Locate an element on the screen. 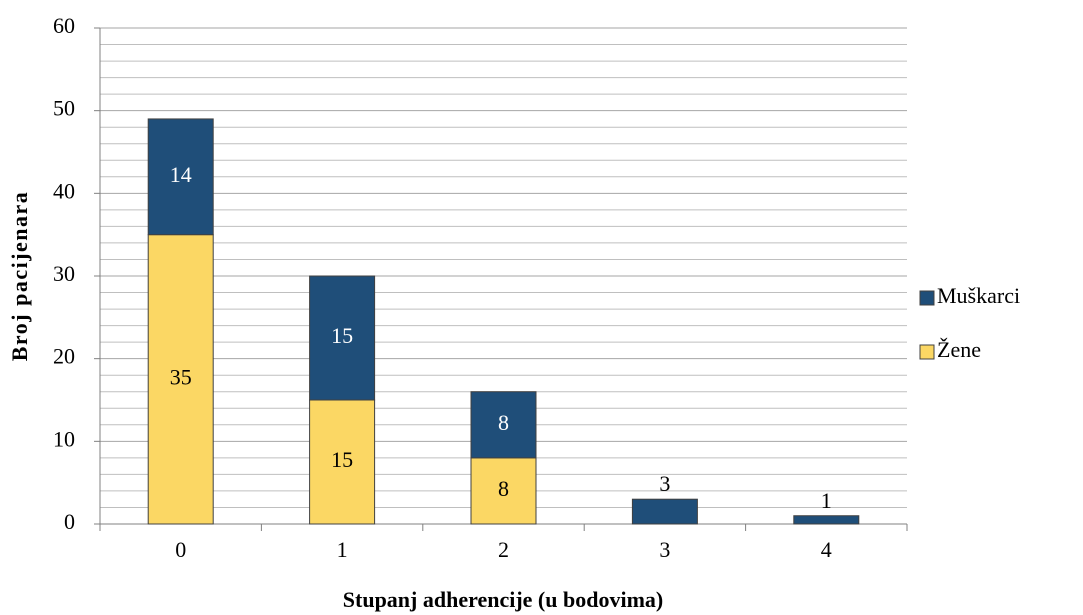 The image size is (1083, 615). y-tick-label: 0 is located at coordinates (69, 521).